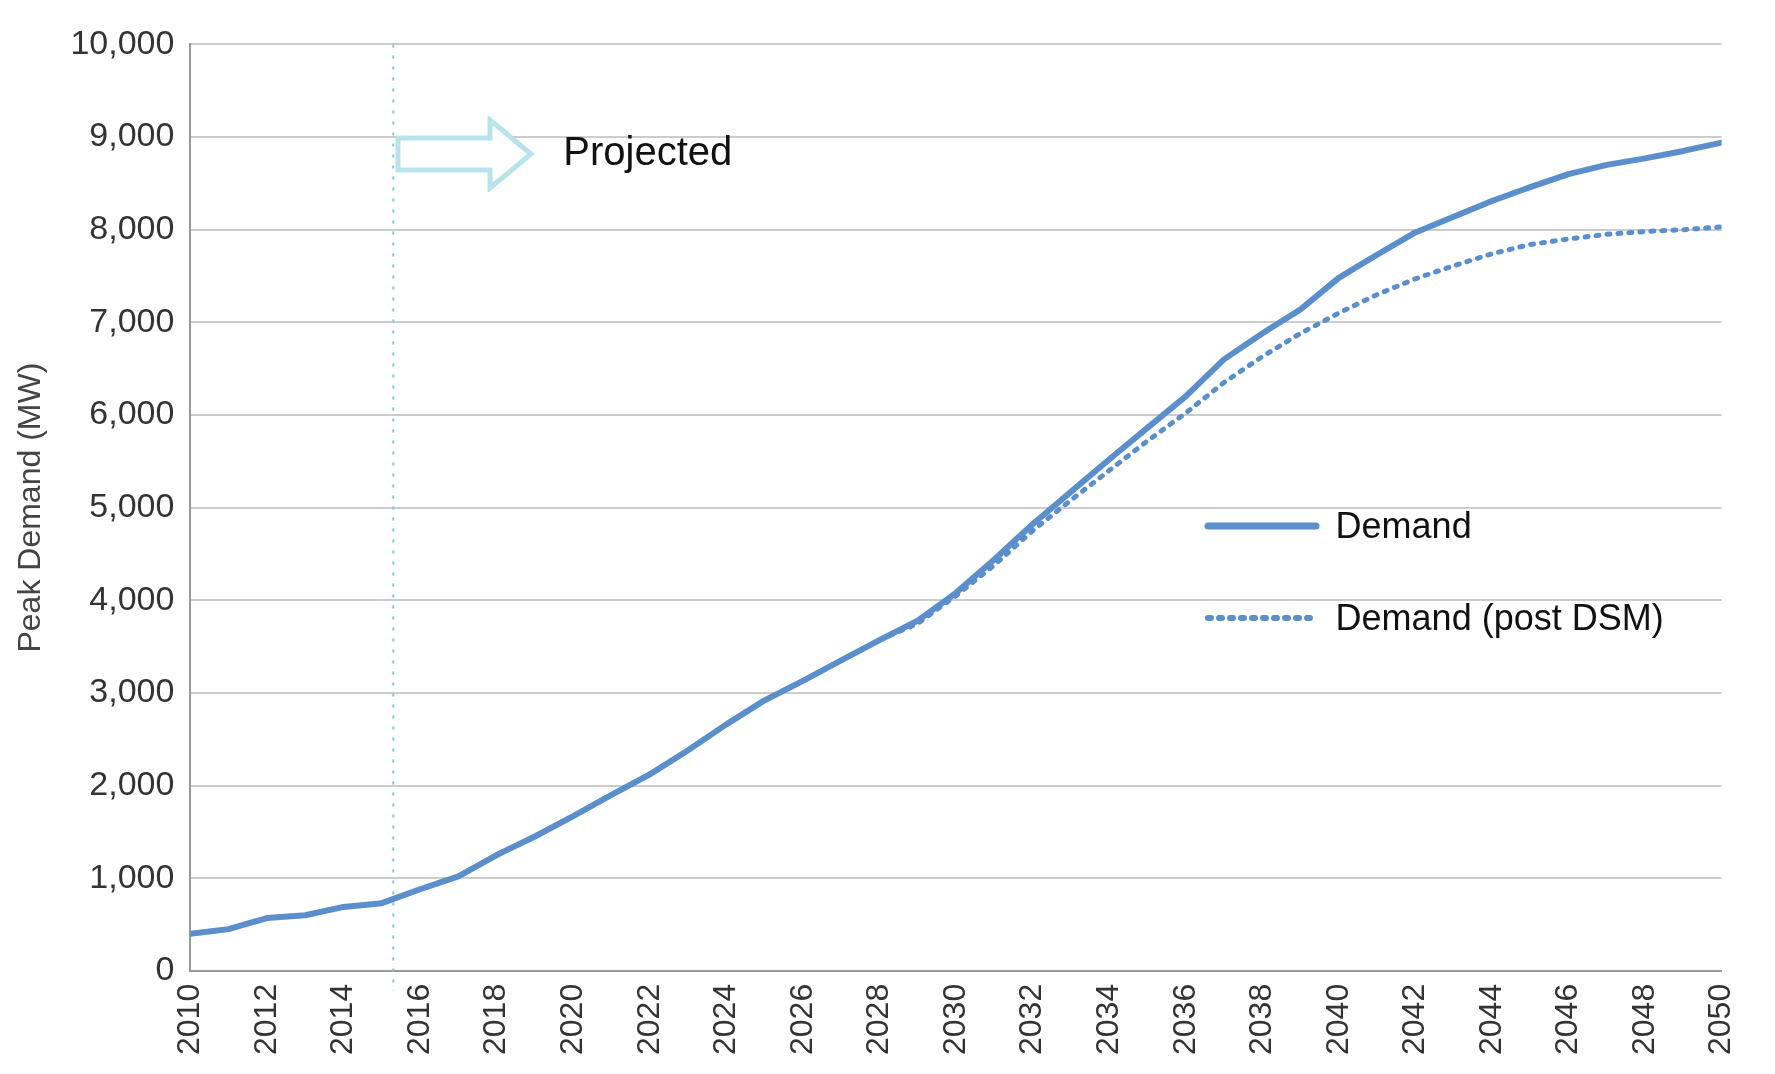  What do you see at coordinates (1260, 1019) in the screenshot?
I see `x-tick-label: 2038` at bounding box center [1260, 1019].